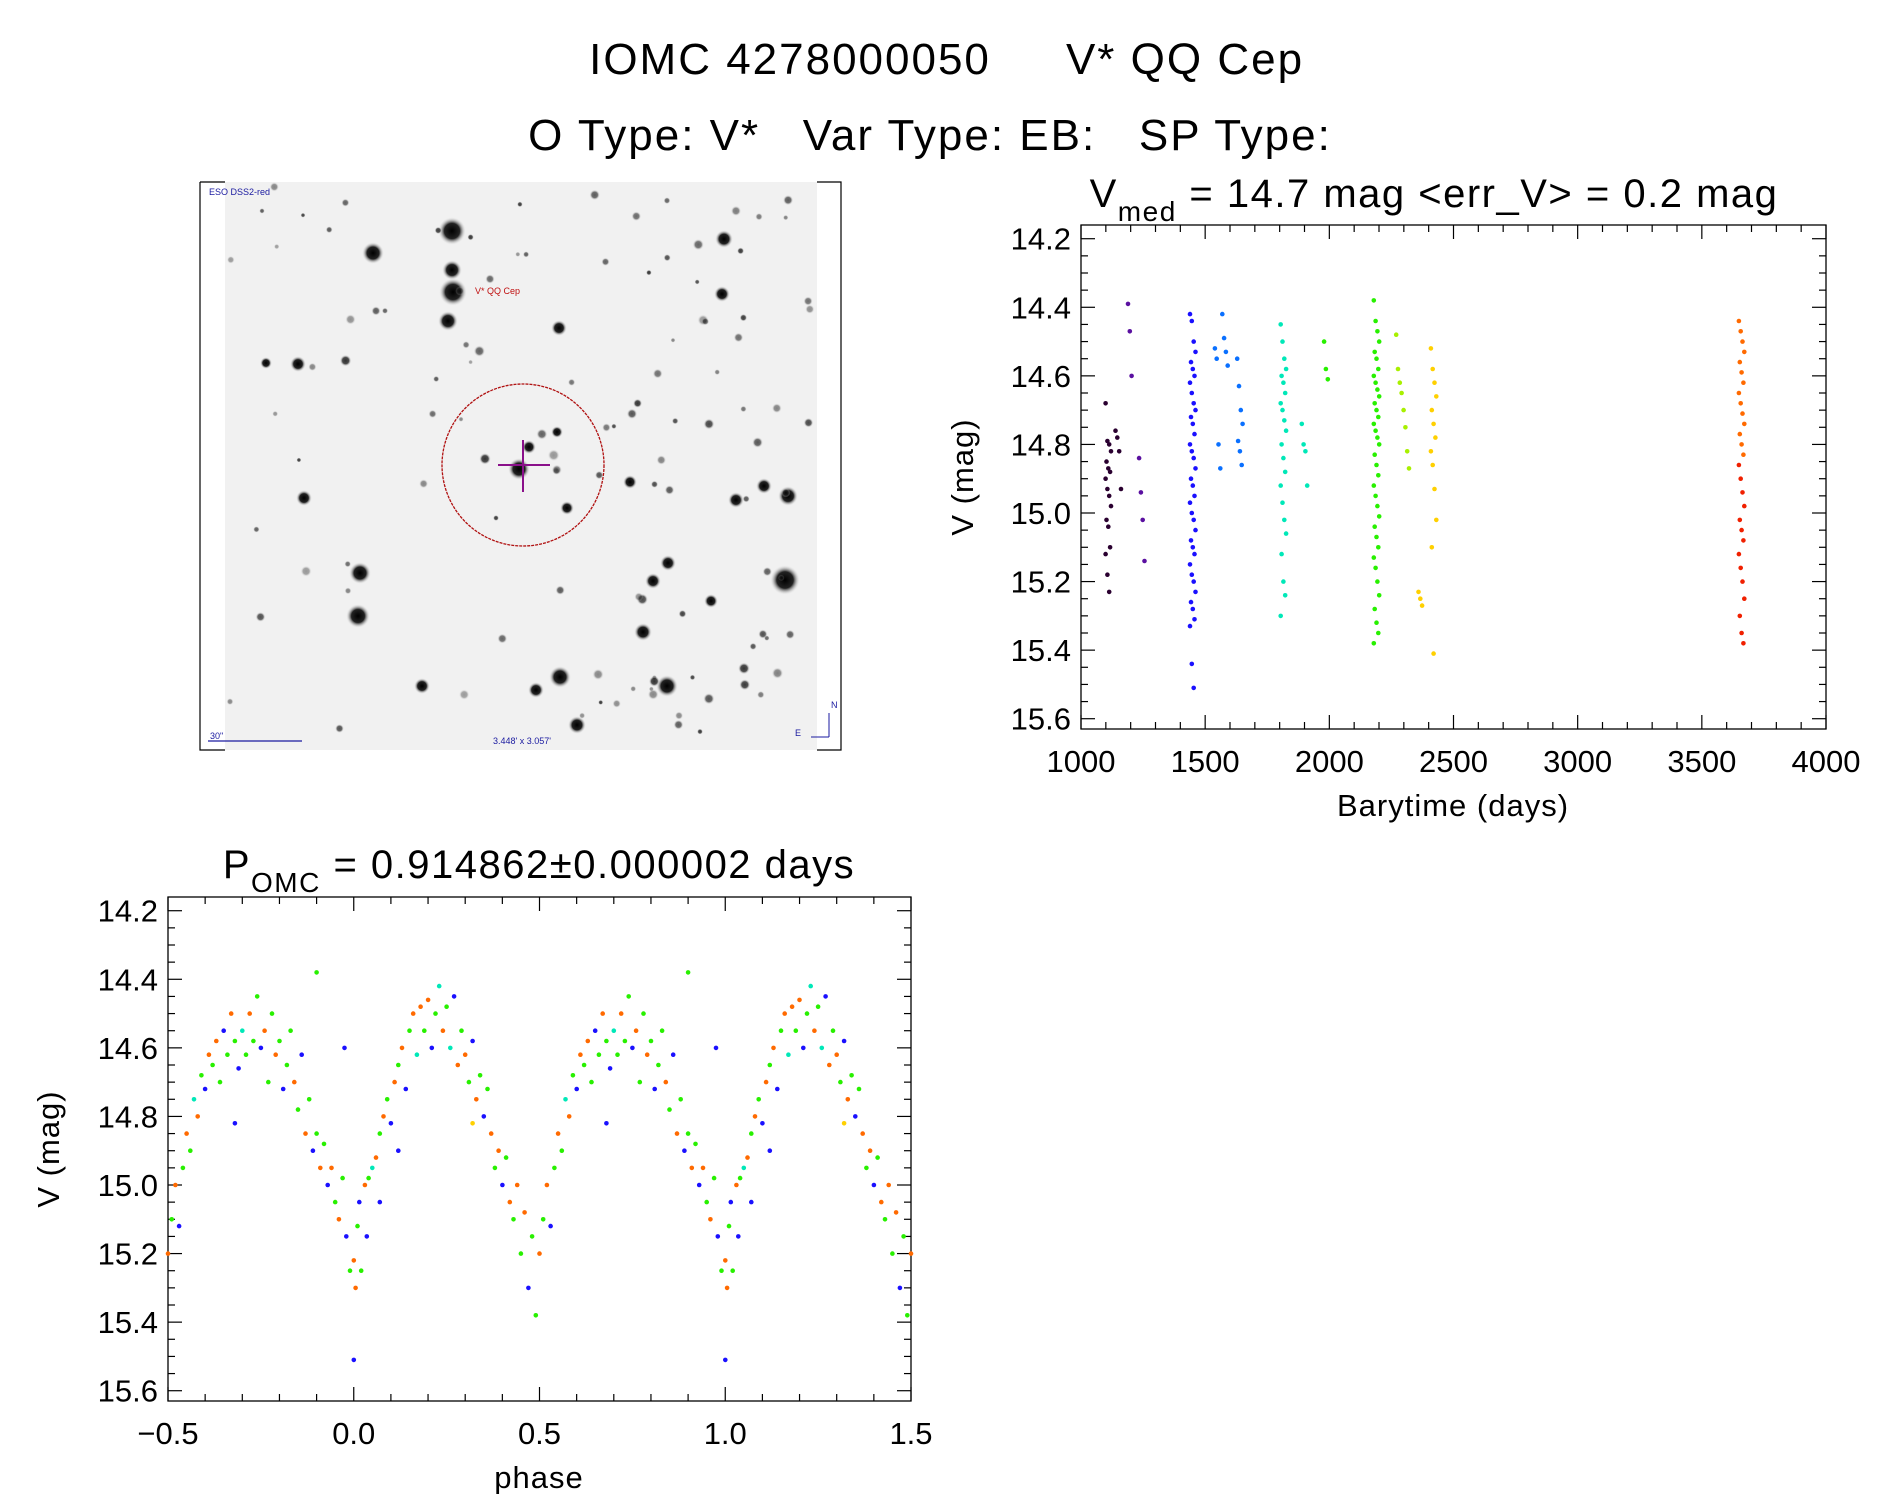 The height and width of the screenshot is (1494, 1889). Describe the element at coordinates (522, 741) in the screenshot. I see `field-size-label: 3.448' x 3.057'` at that location.